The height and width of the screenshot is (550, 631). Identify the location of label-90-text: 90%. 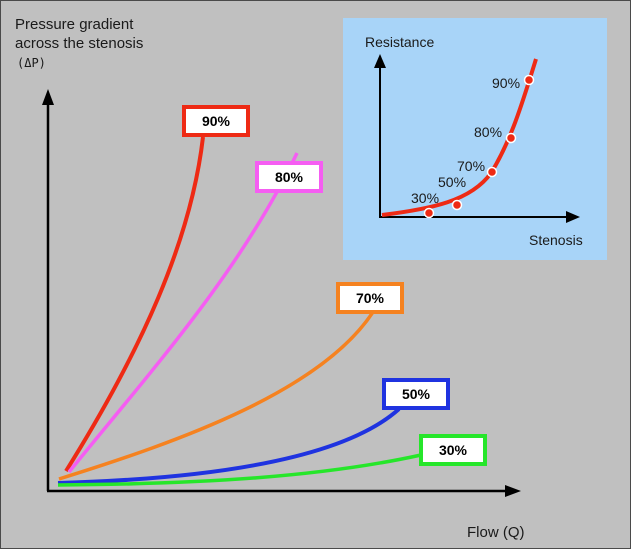
(216, 121).